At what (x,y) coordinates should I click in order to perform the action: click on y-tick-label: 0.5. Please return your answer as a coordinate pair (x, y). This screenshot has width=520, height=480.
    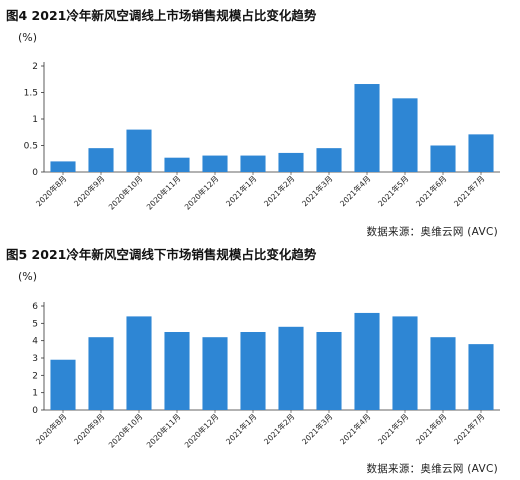
    Looking at the image, I should click on (31, 147).